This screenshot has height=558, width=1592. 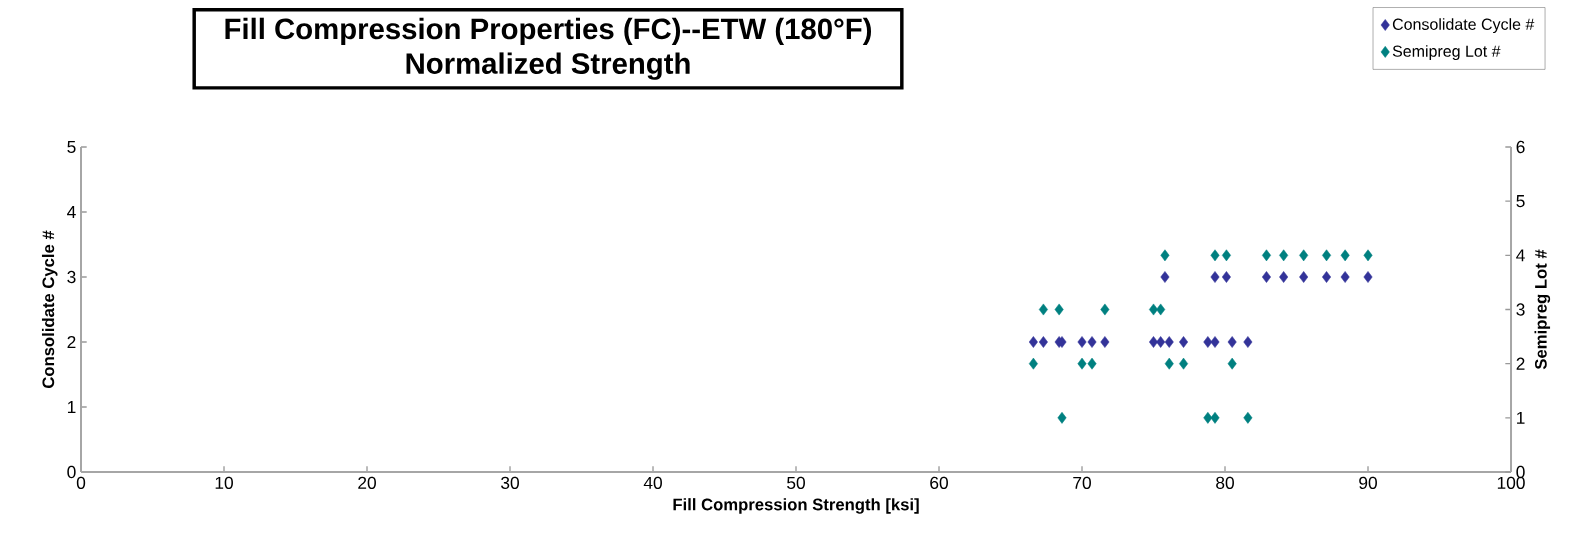 I want to click on x-tick-label: 90, so click(x=1368, y=482).